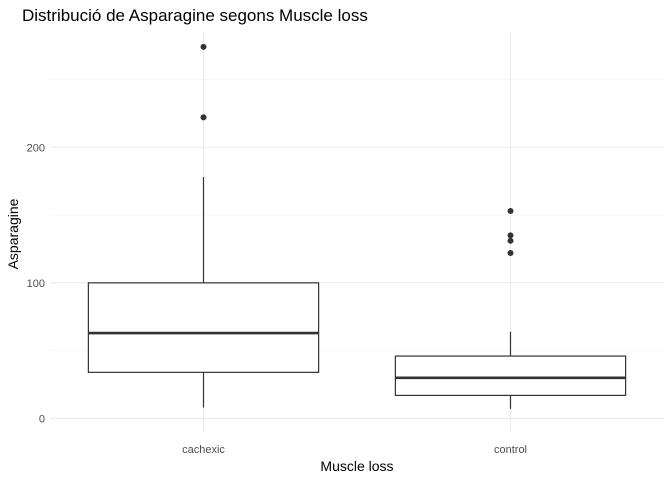 The image size is (672, 480). I want to click on x-axis-ticks: cachexic control, so click(354, 450).